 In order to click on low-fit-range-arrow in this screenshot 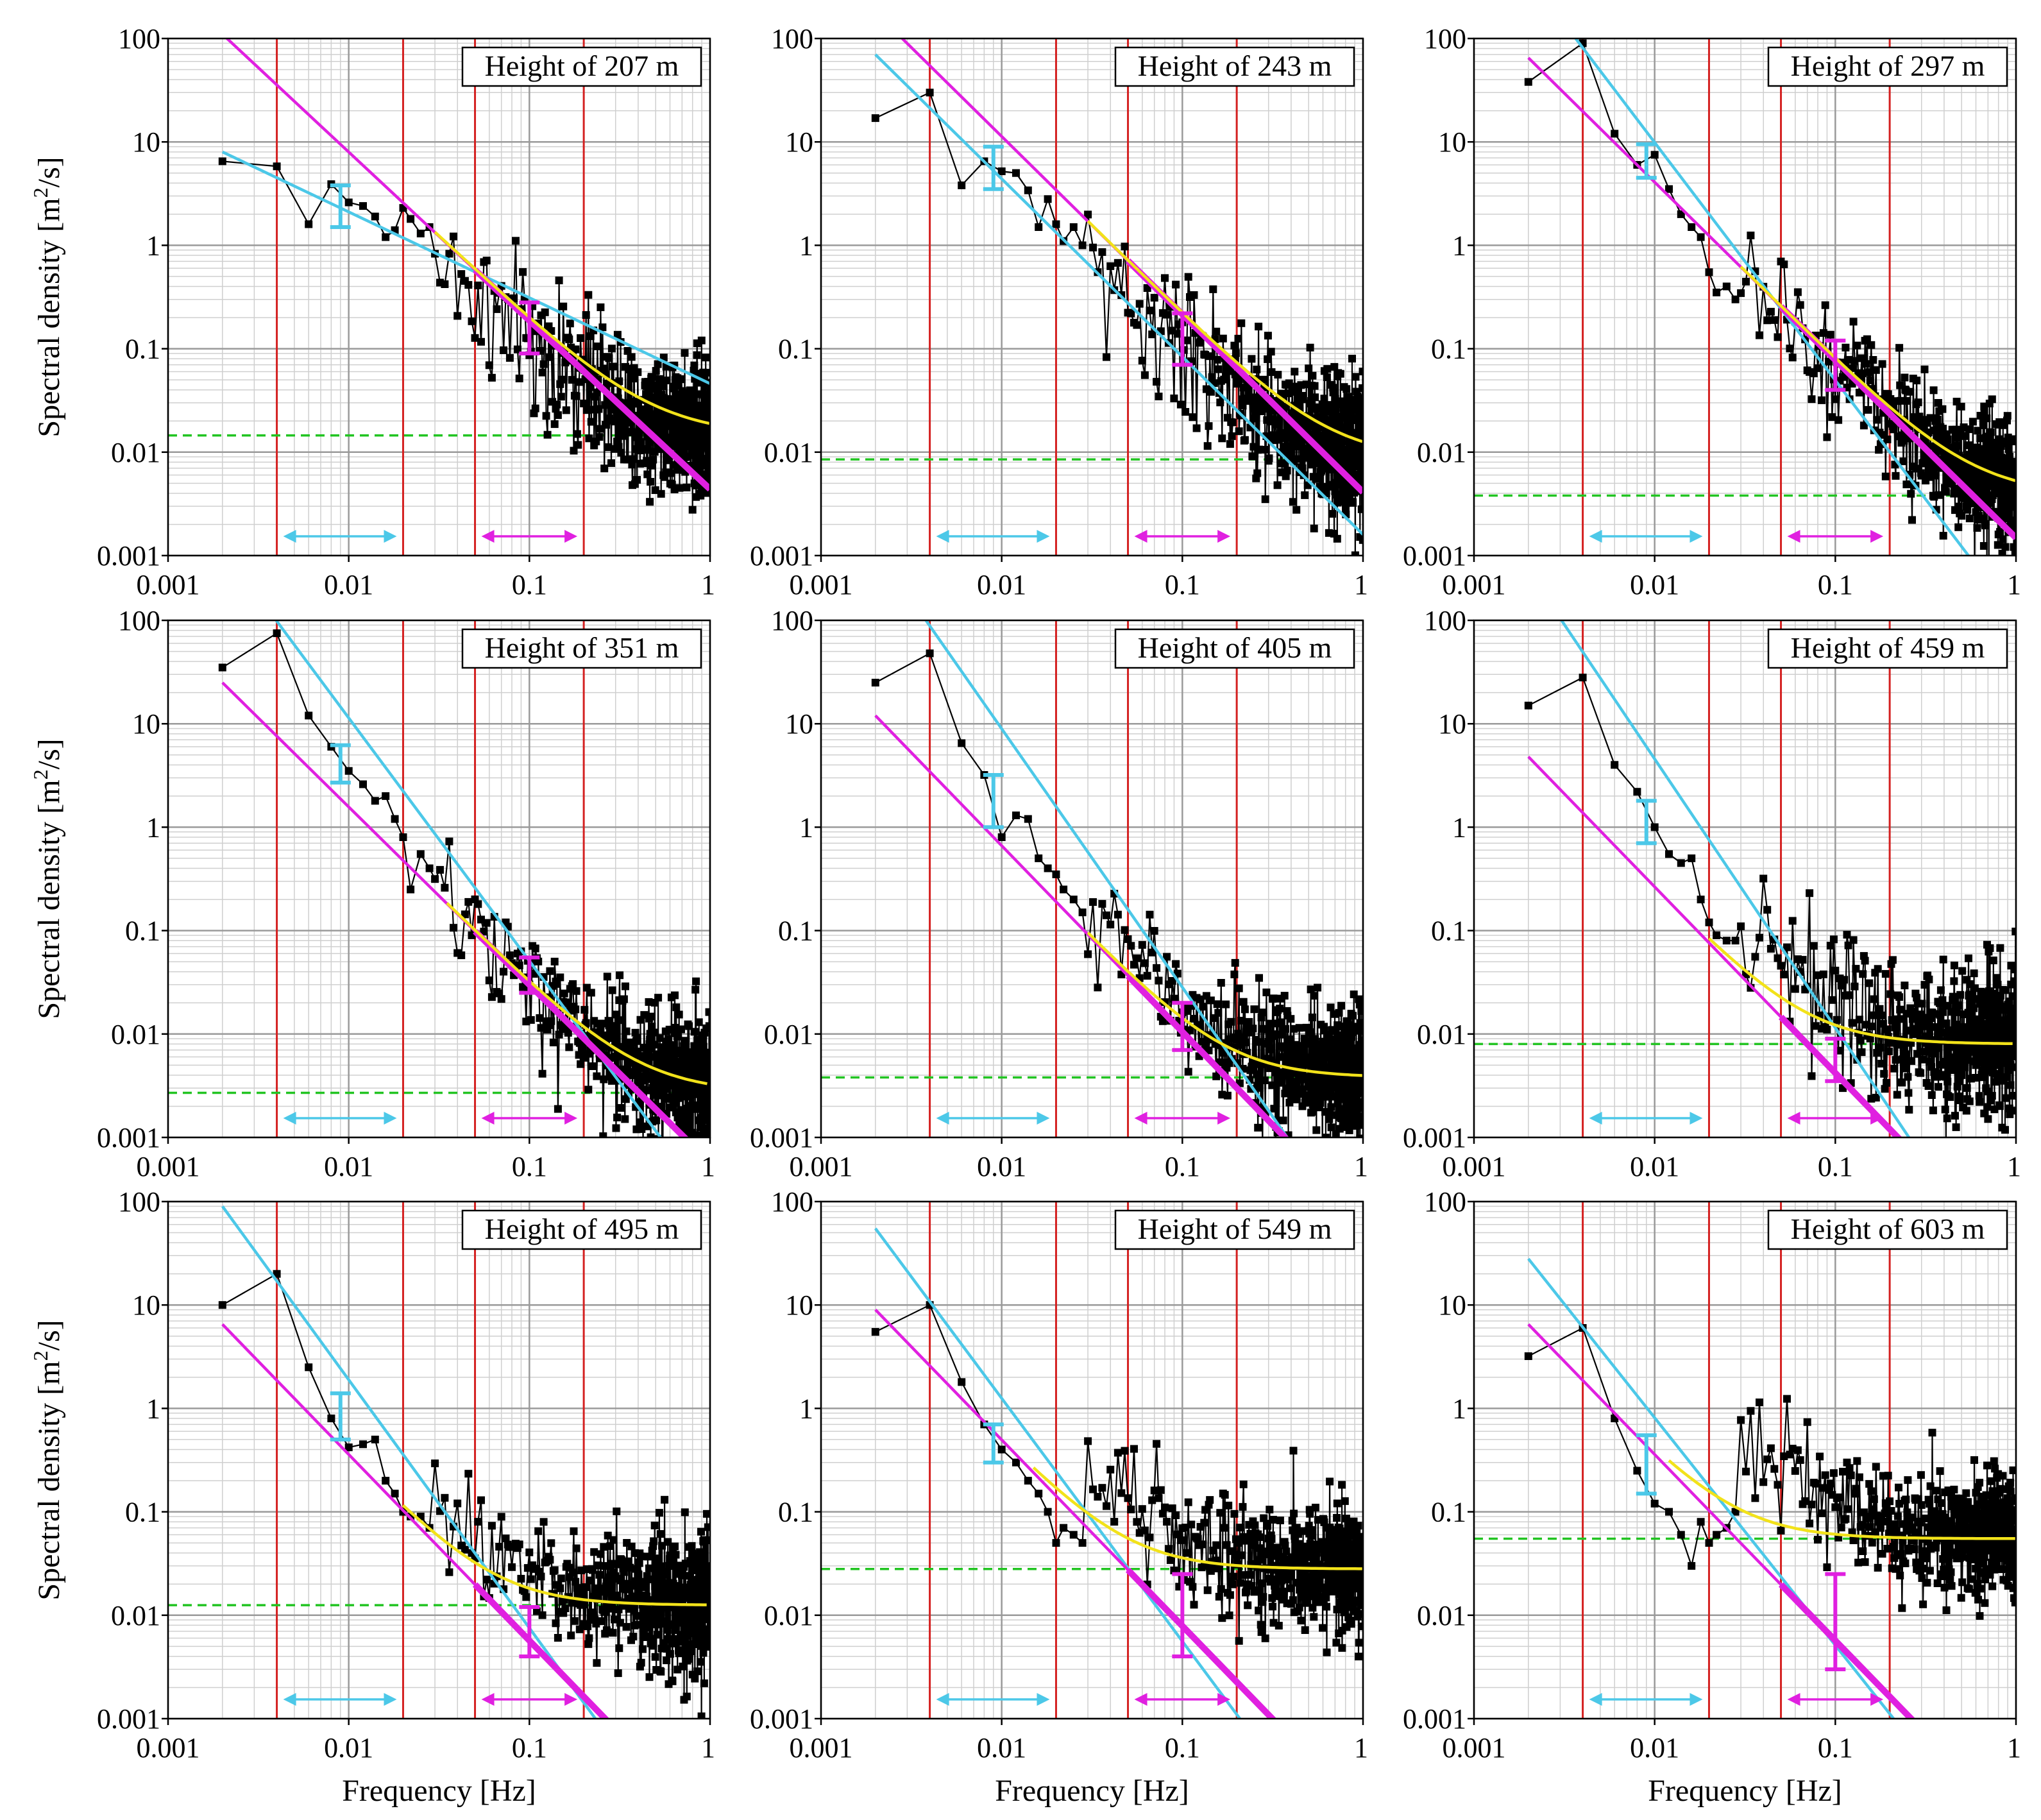, I will do `click(993, 1699)`.